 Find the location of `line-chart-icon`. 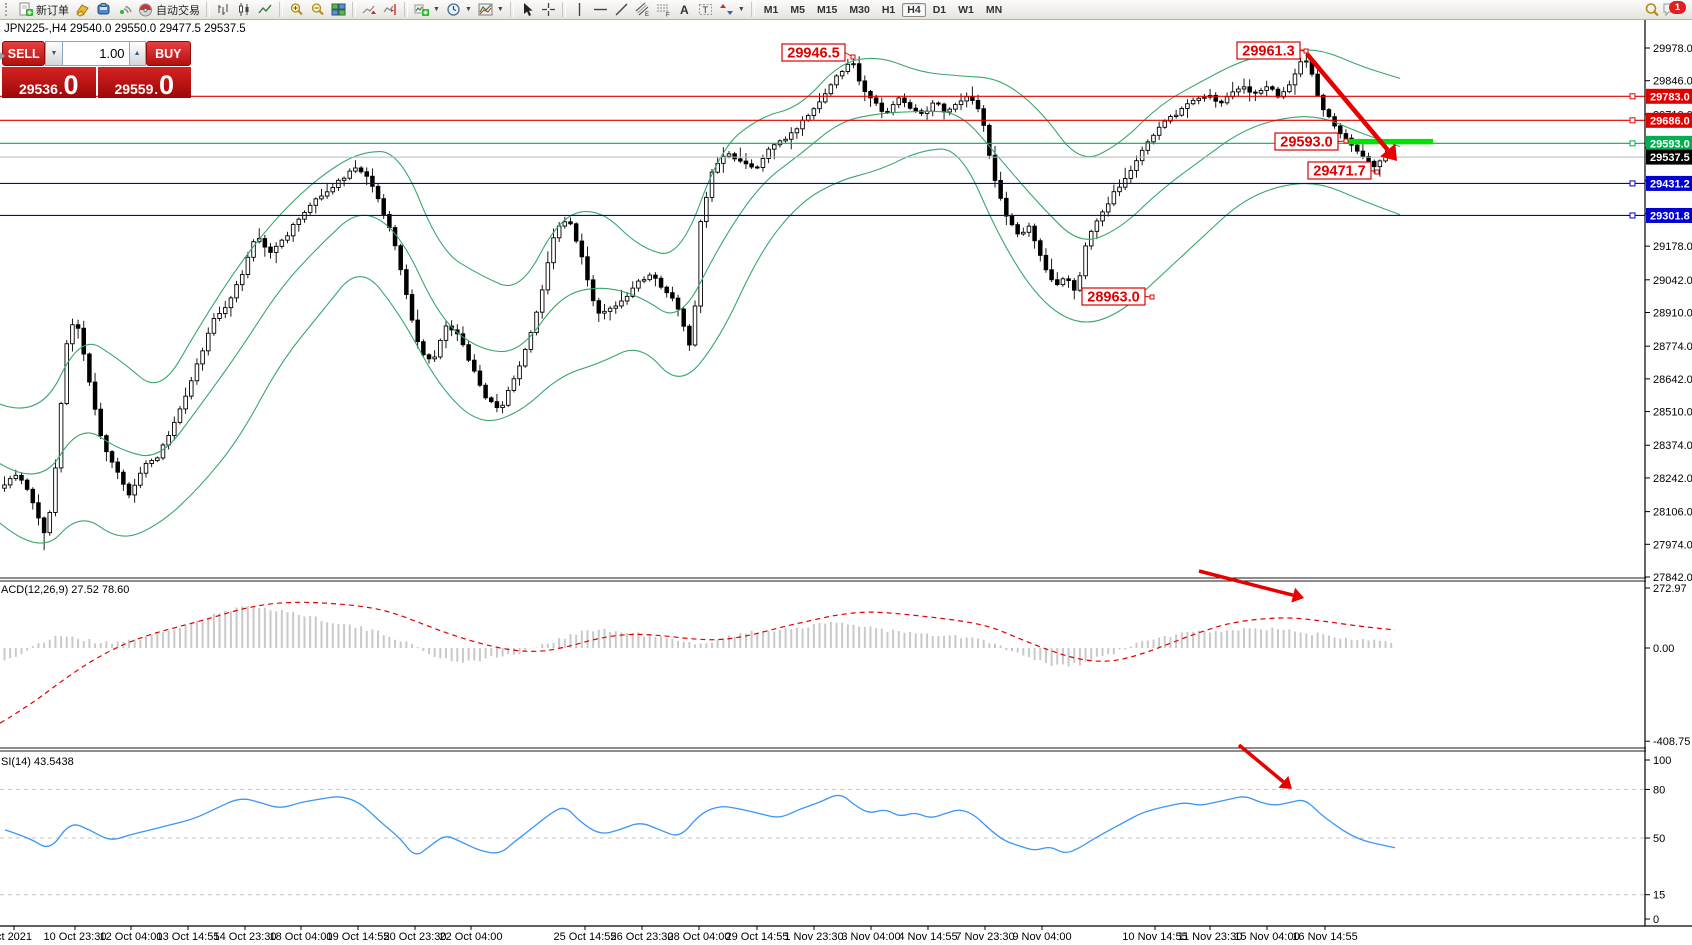

line-chart-icon is located at coordinates (265, 9).